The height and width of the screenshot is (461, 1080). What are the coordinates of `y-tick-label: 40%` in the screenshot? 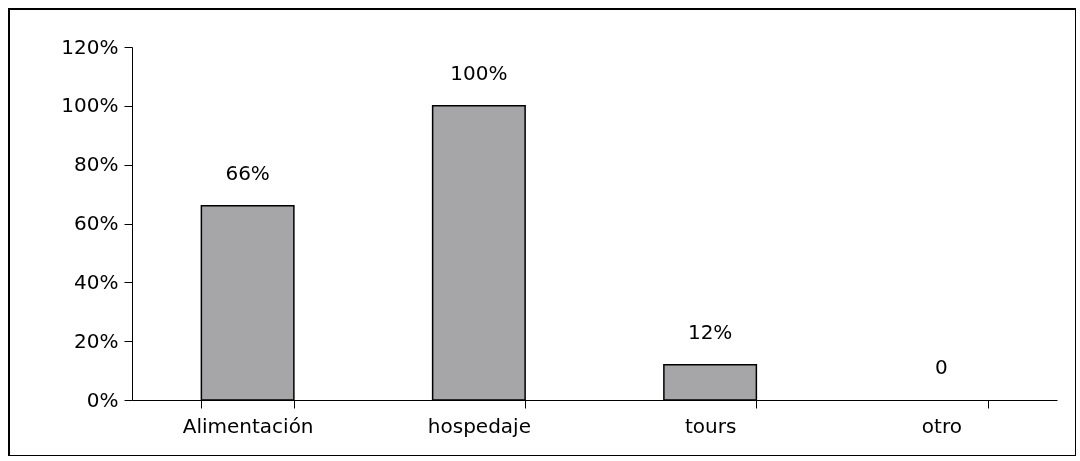 It's located at (96, 281).